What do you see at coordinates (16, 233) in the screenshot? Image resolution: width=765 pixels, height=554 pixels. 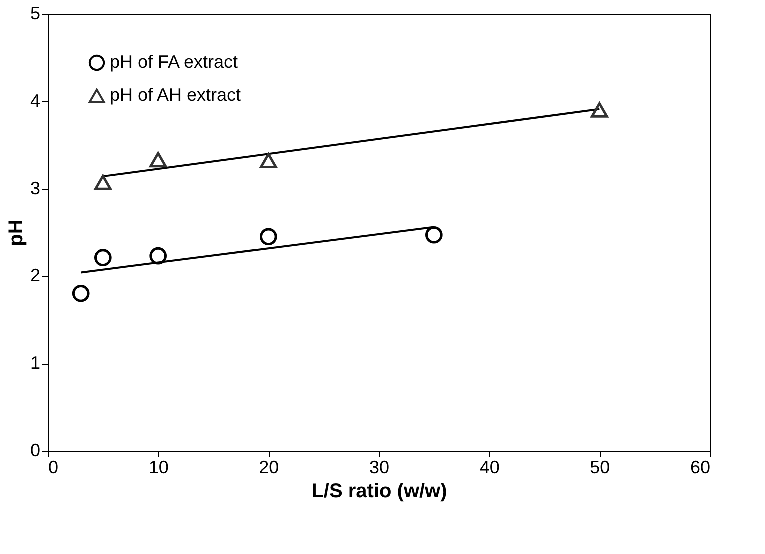 I see `y-axis-title: pH` at bounding box center [16, 233].